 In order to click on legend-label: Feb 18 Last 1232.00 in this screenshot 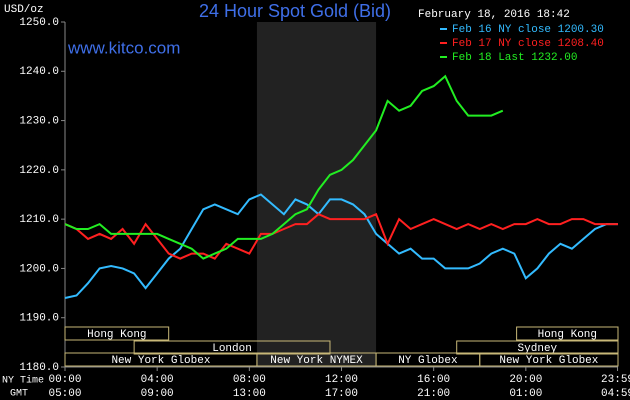, I will do `click(514, 58)`.